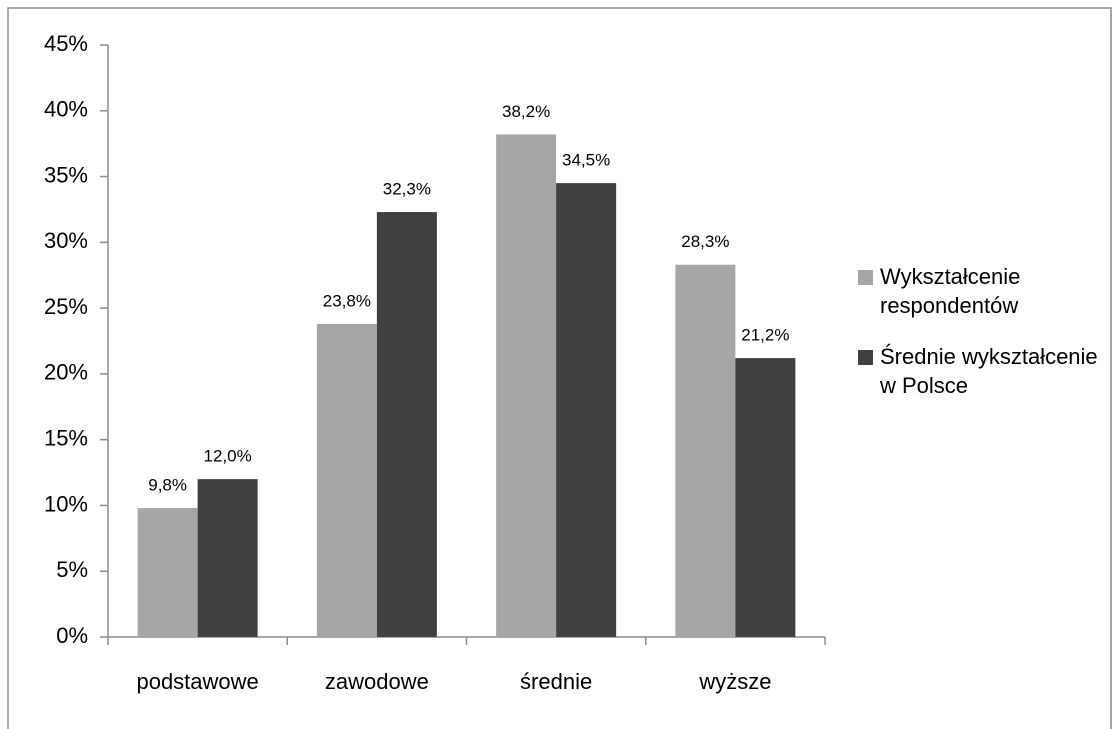 This screenshot has height=729, width=1120. Describe the element at coordinates (66, 372) in the screenshot. I see `y-tick-label: 20%` at that location.